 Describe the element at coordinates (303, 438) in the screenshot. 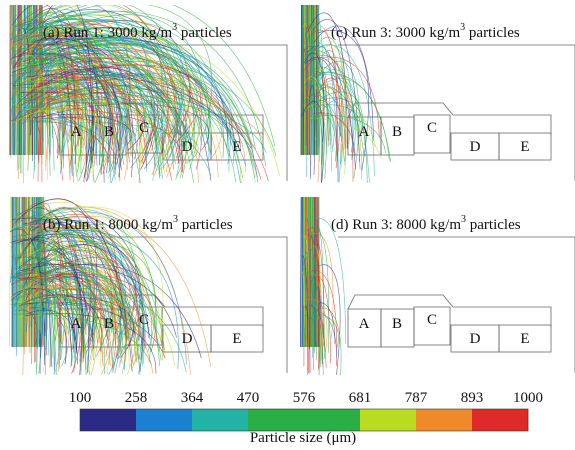

I see `colorbar-label: Particle size (μm)` at that location.